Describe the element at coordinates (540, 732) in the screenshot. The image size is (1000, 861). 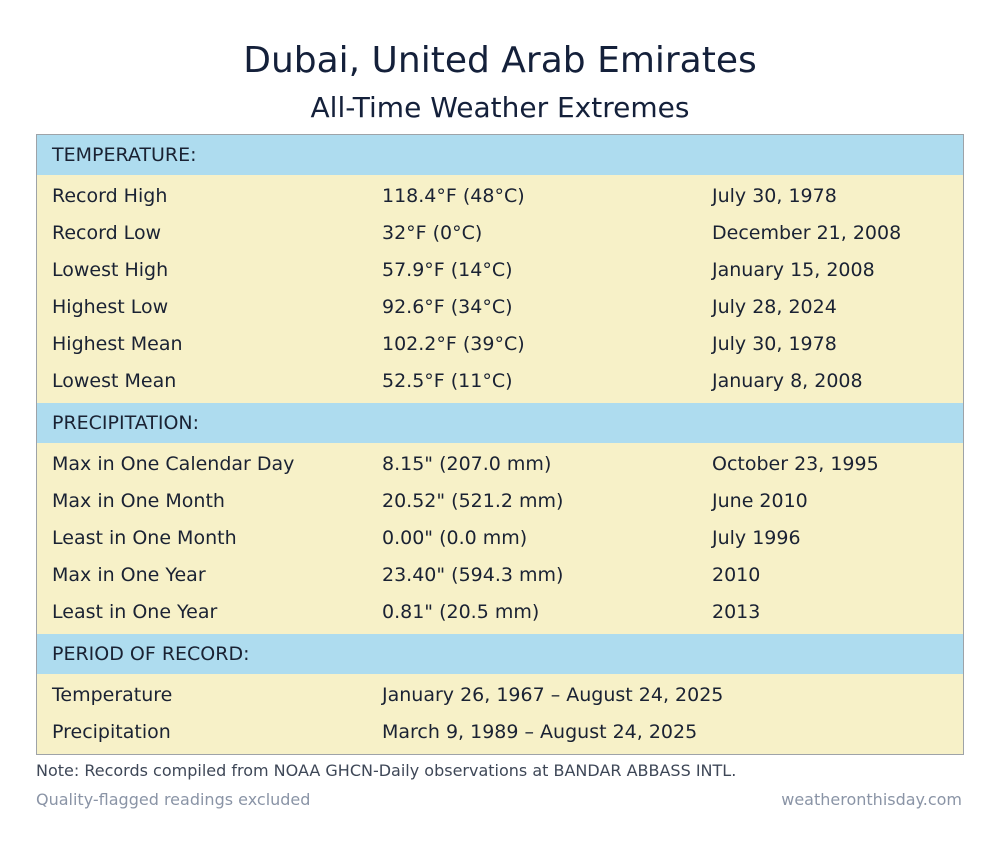
I see `row-value: March 9, 1989 – August 24, 2025` at that location.